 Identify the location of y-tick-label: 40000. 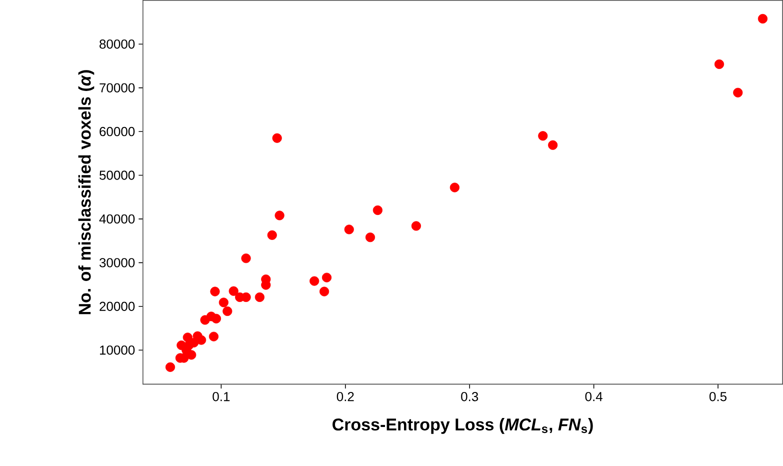
(117, 219).